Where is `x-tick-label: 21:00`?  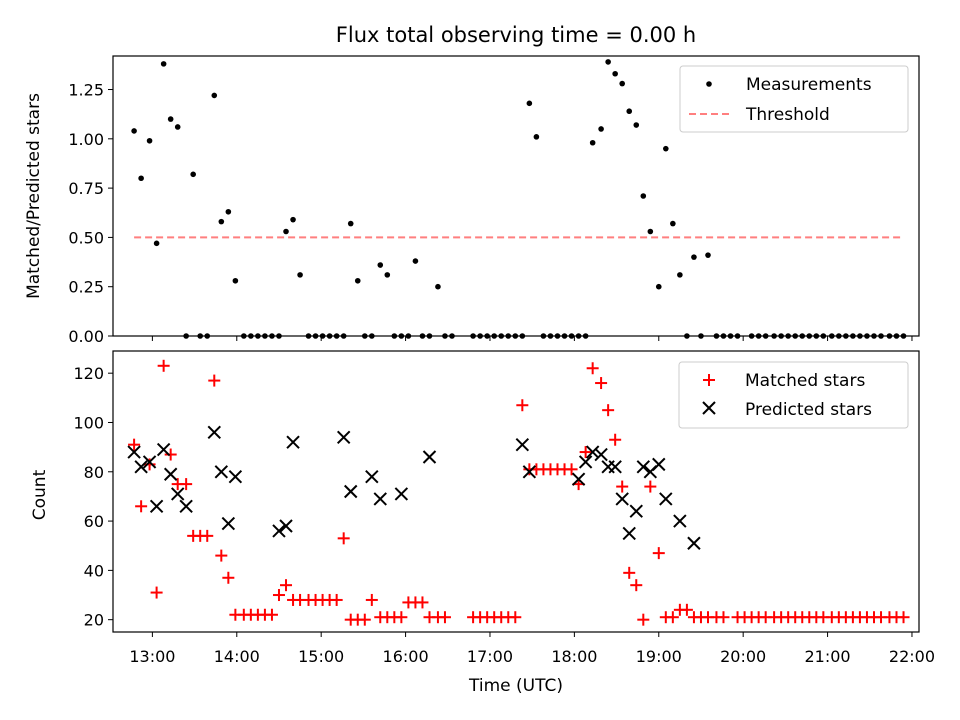 x-tick-label: 21:00 is located at coordinates (828, 656).